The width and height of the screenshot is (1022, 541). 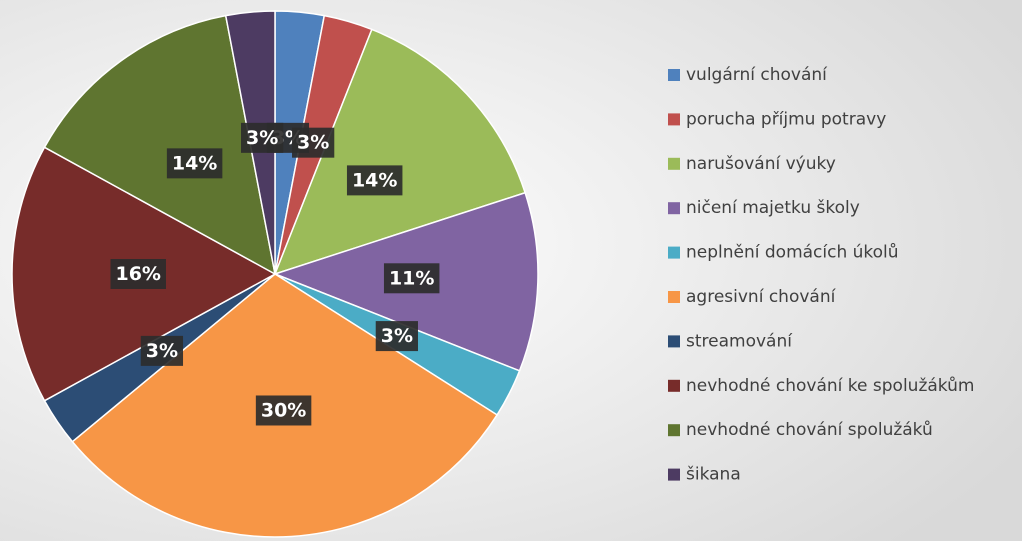 What do you see at coordinates (773, 208) in the screenshot?
I see `legend-label: ničení majetku školy` at bounding box center [773, 208].